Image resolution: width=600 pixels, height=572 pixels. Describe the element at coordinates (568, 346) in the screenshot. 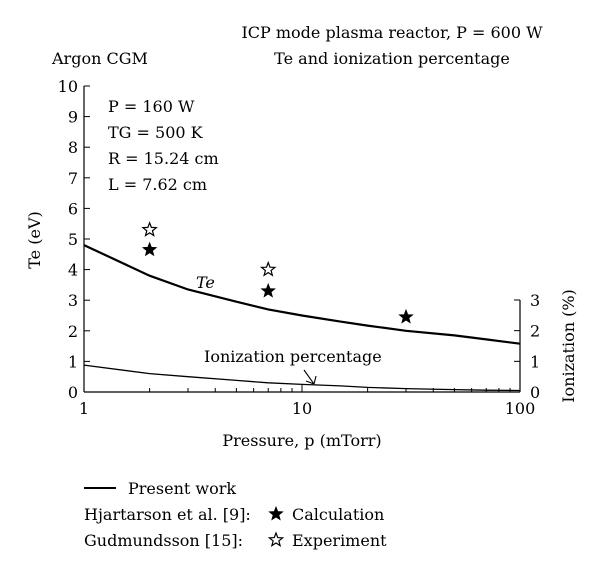

I see `y2-axis-title: Ionization (%)` at that location.